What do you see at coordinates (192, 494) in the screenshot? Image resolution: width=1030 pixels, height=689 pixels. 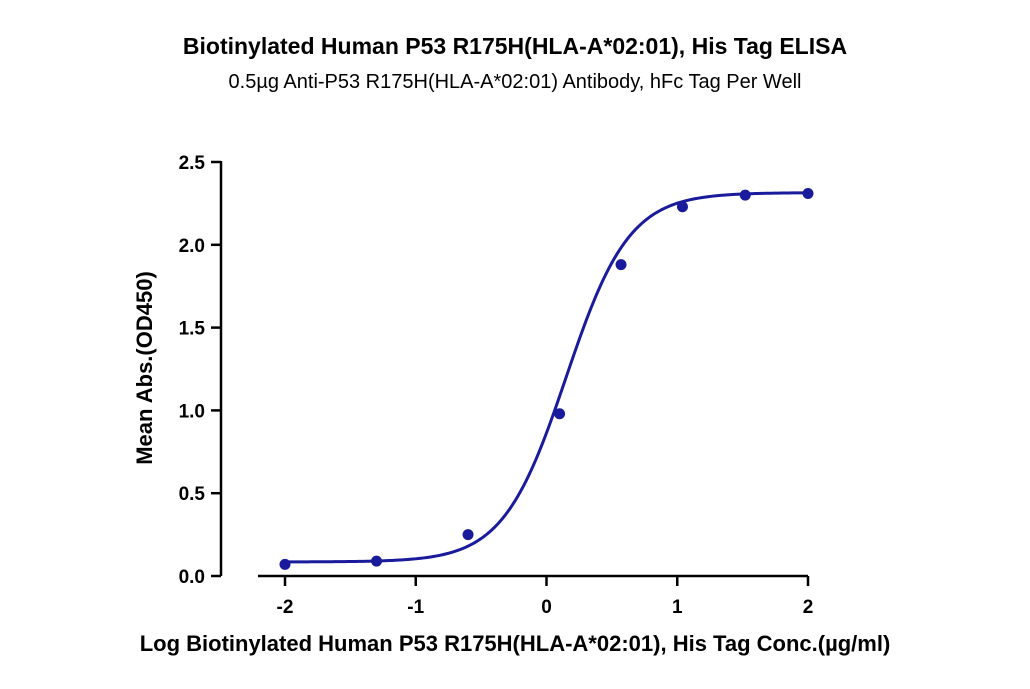 I see `y-tick-label: 0.5` at bounding box center [192, 494].